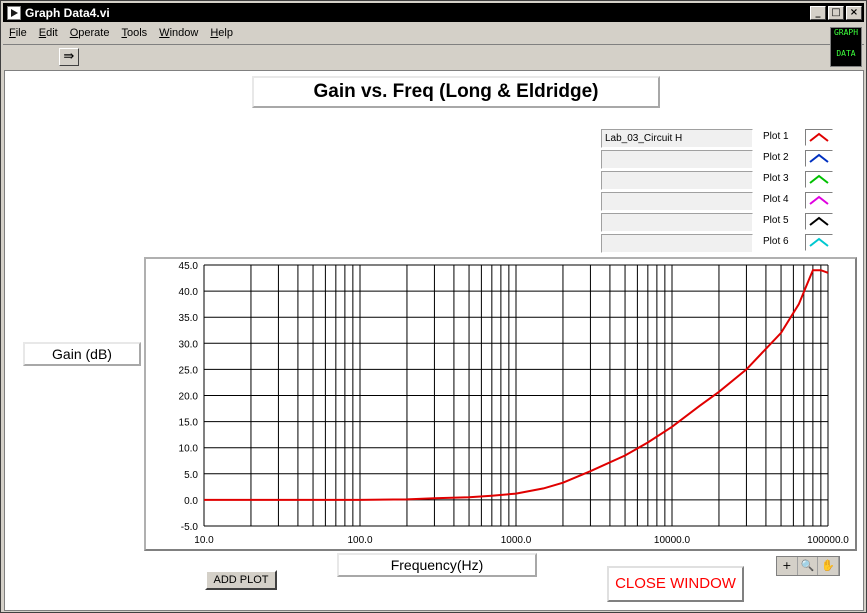  What do you see at coordinates (134, 33) in the screenshot?
I see `menu-tools: Tools` at bounding box center [134, 33].